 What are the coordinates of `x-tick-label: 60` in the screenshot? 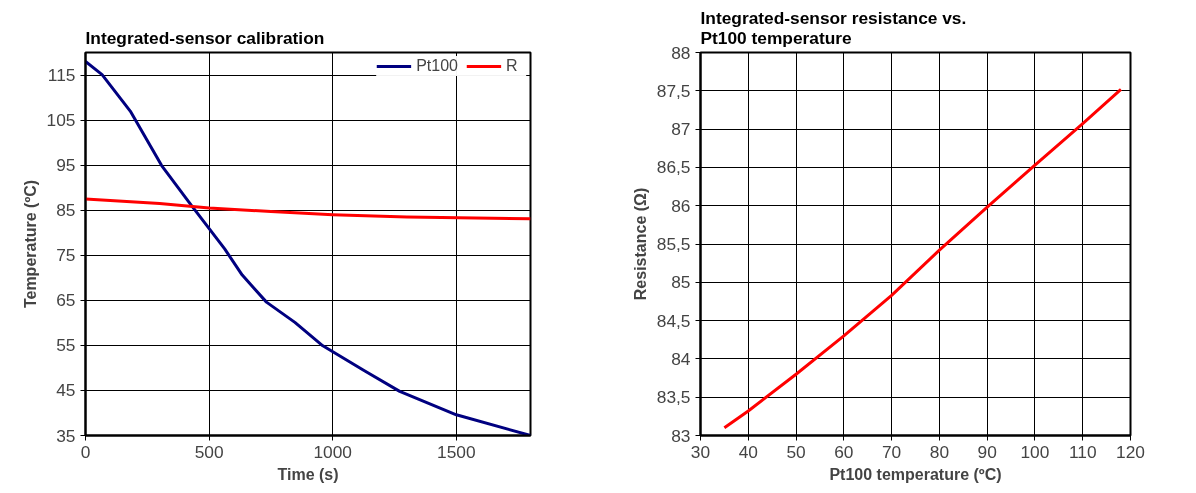 It's located at (844, 451).